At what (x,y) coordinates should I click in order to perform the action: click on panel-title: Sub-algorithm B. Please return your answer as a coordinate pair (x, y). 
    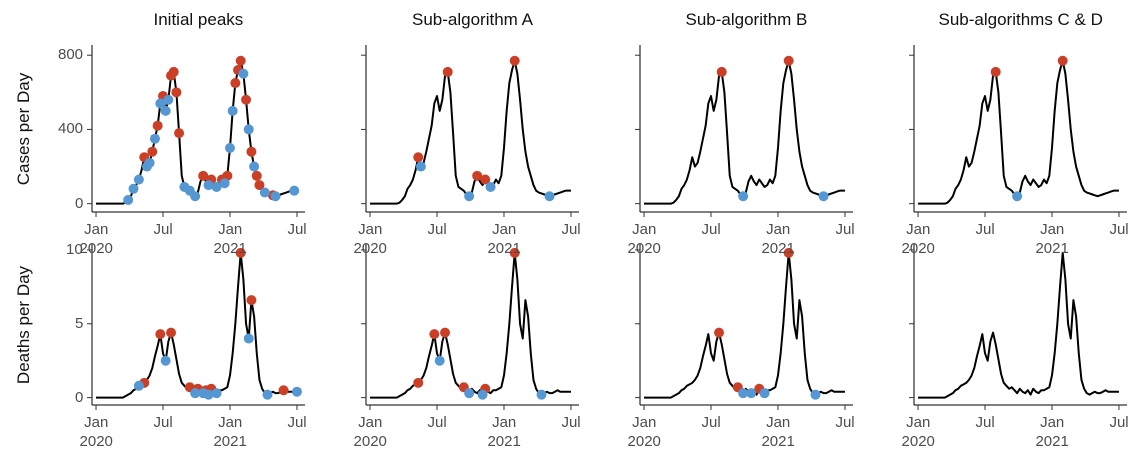
    Looking at the image, I should click on (746, 19).